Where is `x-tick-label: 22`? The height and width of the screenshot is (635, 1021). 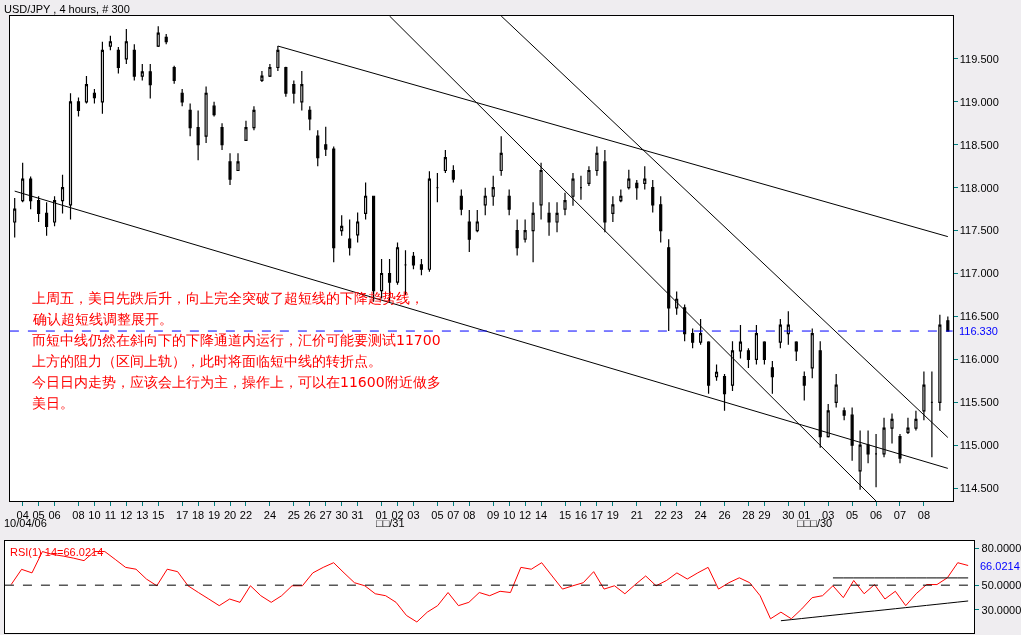
x-tick-label: 22 is located at coordinates (246, 515).